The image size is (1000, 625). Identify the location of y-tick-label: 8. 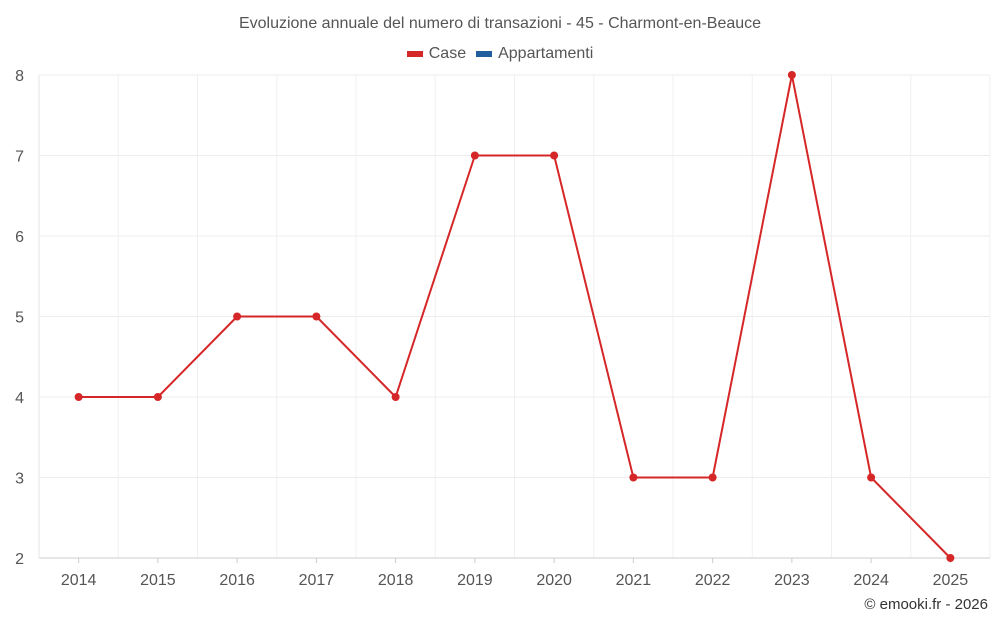
(19, 76).